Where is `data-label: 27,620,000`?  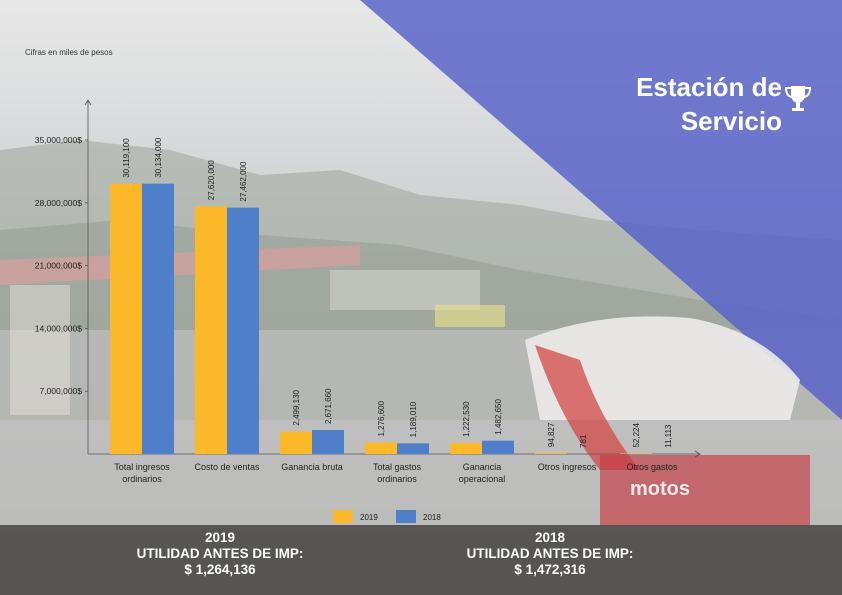
data-label: 27,620,000 is located at coordinates (211, 180).